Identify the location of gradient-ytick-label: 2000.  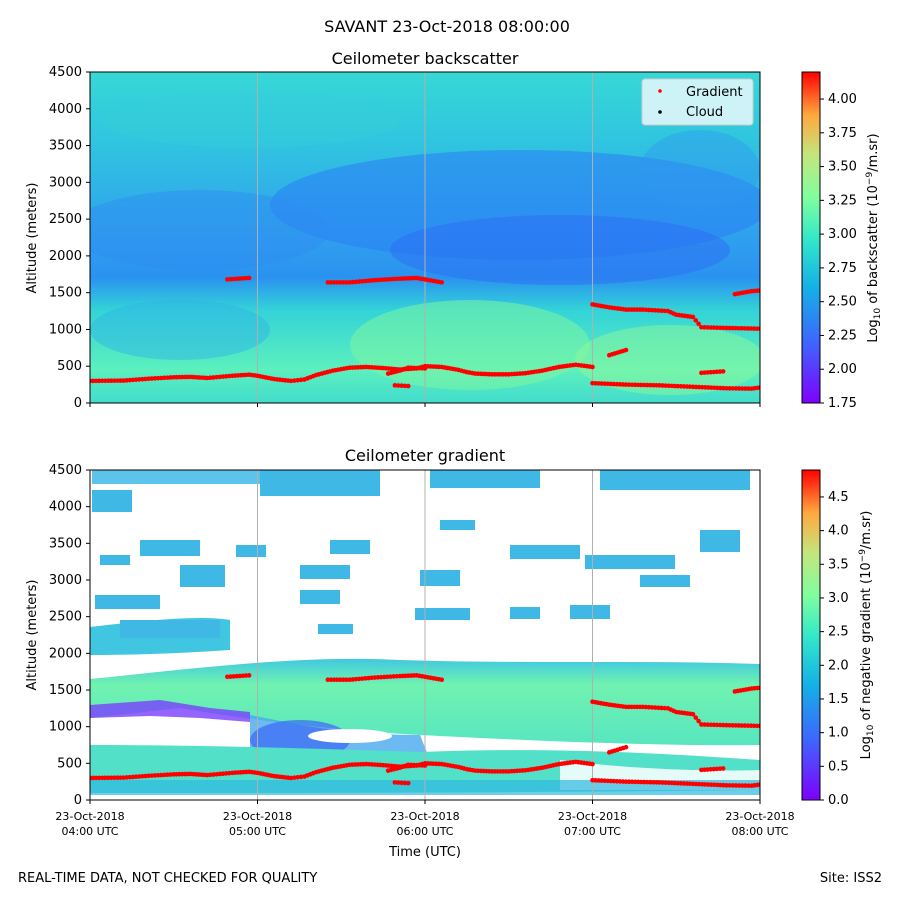
(65, 653).